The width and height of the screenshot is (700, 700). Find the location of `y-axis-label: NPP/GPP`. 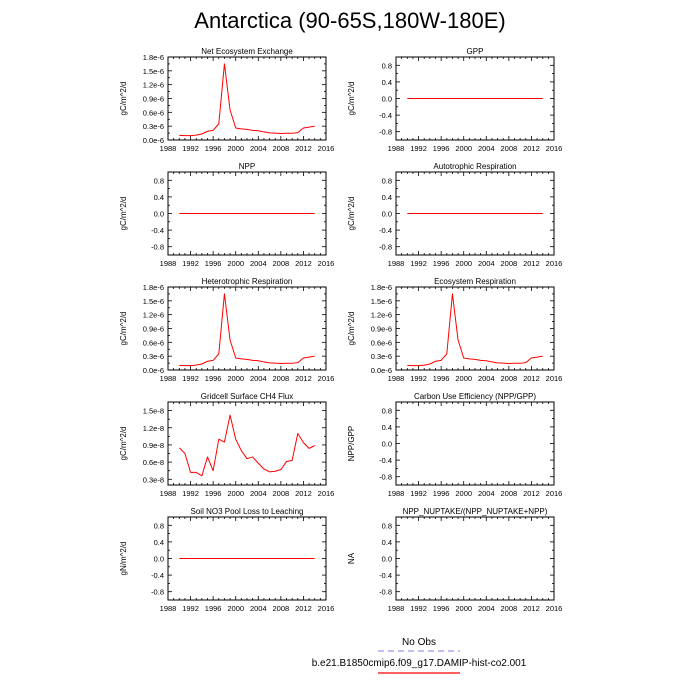

y-axis-label: NPP/GPP is located at coordinates (351, 444).